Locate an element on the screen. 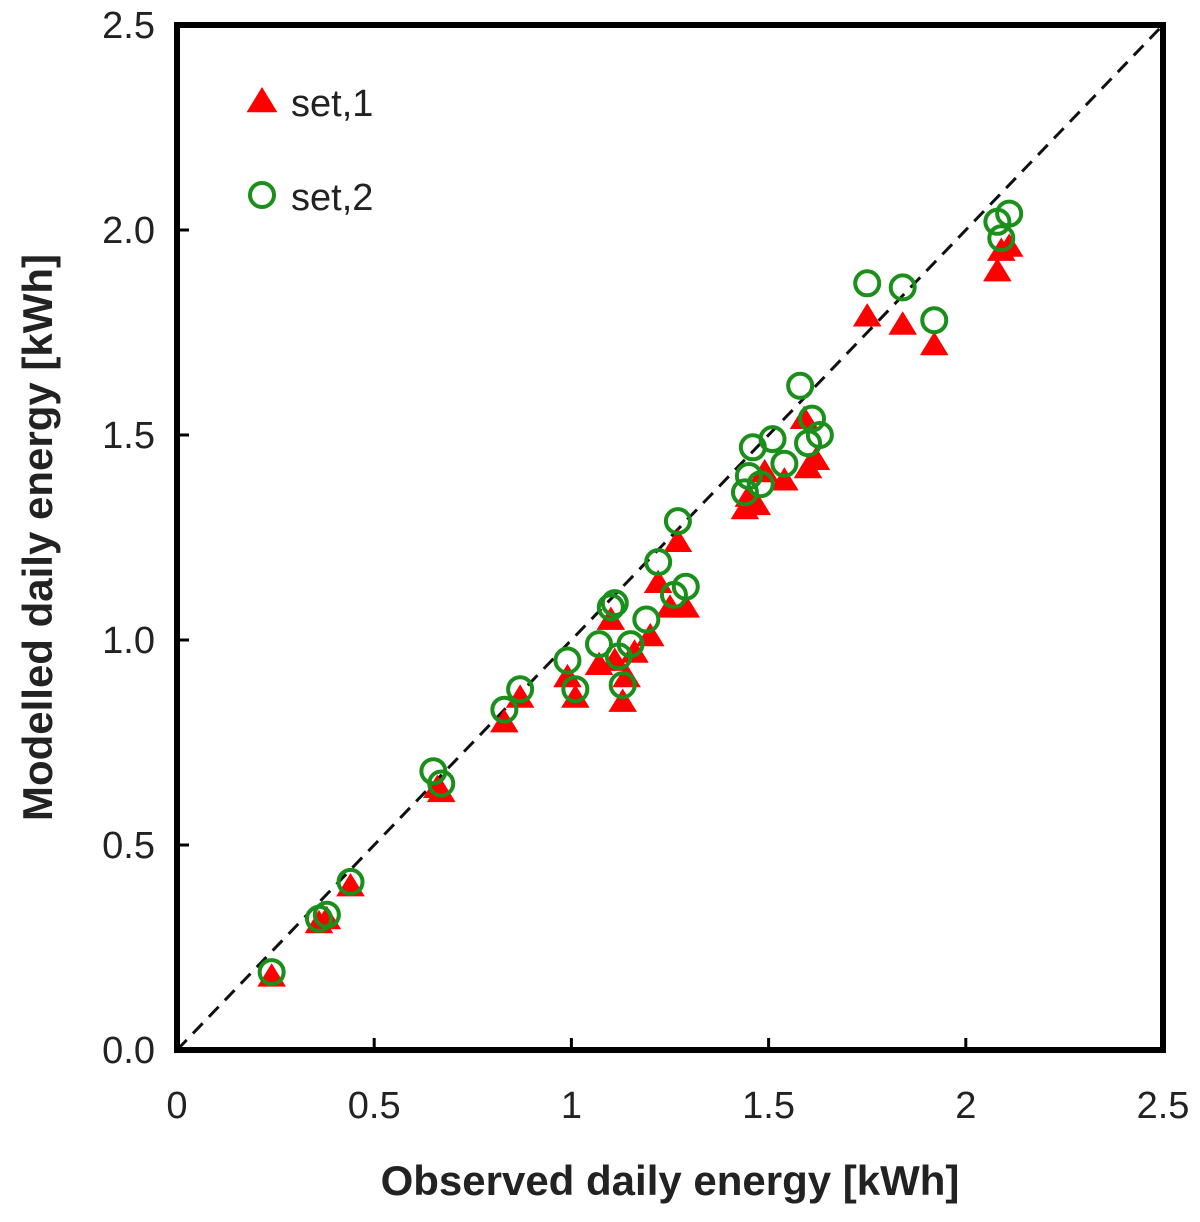 This screenshot has height=1222, width=1200. y-tick-label: 1.5 is located at coordinates (128, 436).